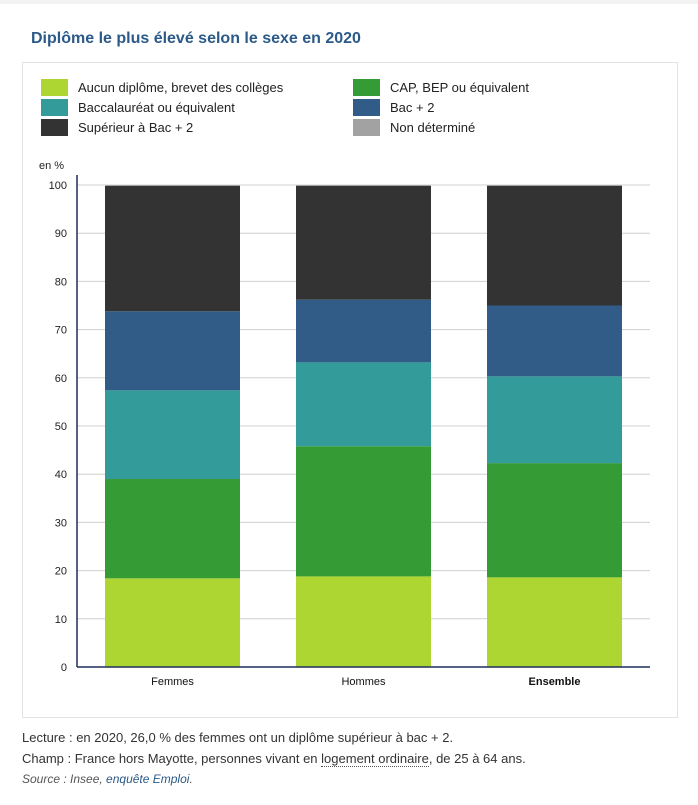 Image resolution: width=698 pixels, height=805 pixels. I want to click on legend-label-3: Baccalauréat ou équivalent, so click(156, 107).